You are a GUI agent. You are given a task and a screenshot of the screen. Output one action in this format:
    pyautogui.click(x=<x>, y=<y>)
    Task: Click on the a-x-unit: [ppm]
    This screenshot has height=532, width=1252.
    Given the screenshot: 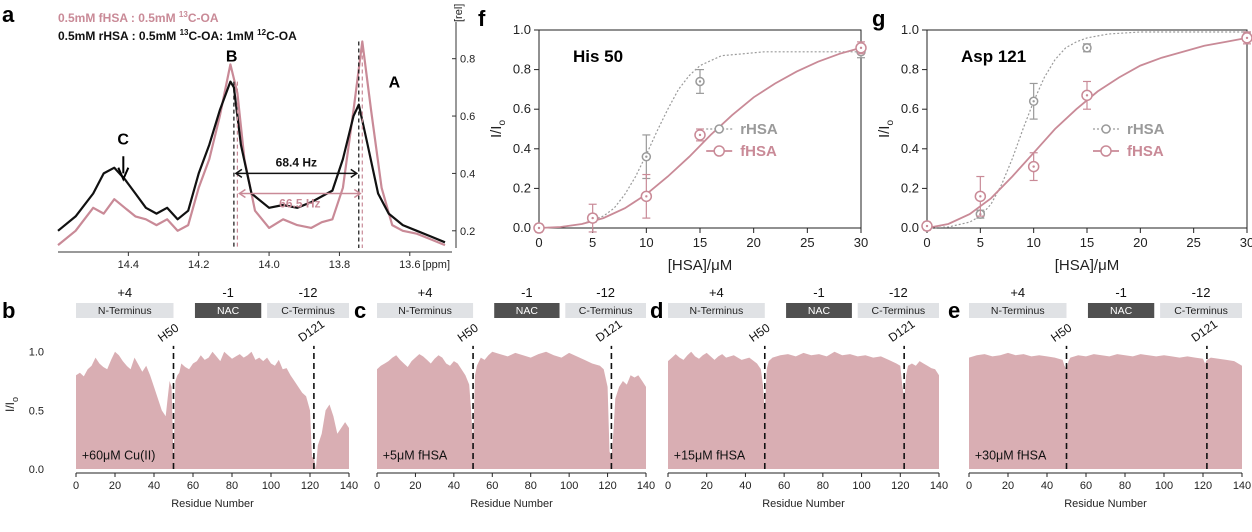 What is the action you would take?
    pyautogui.click(x=436, y=265)
    